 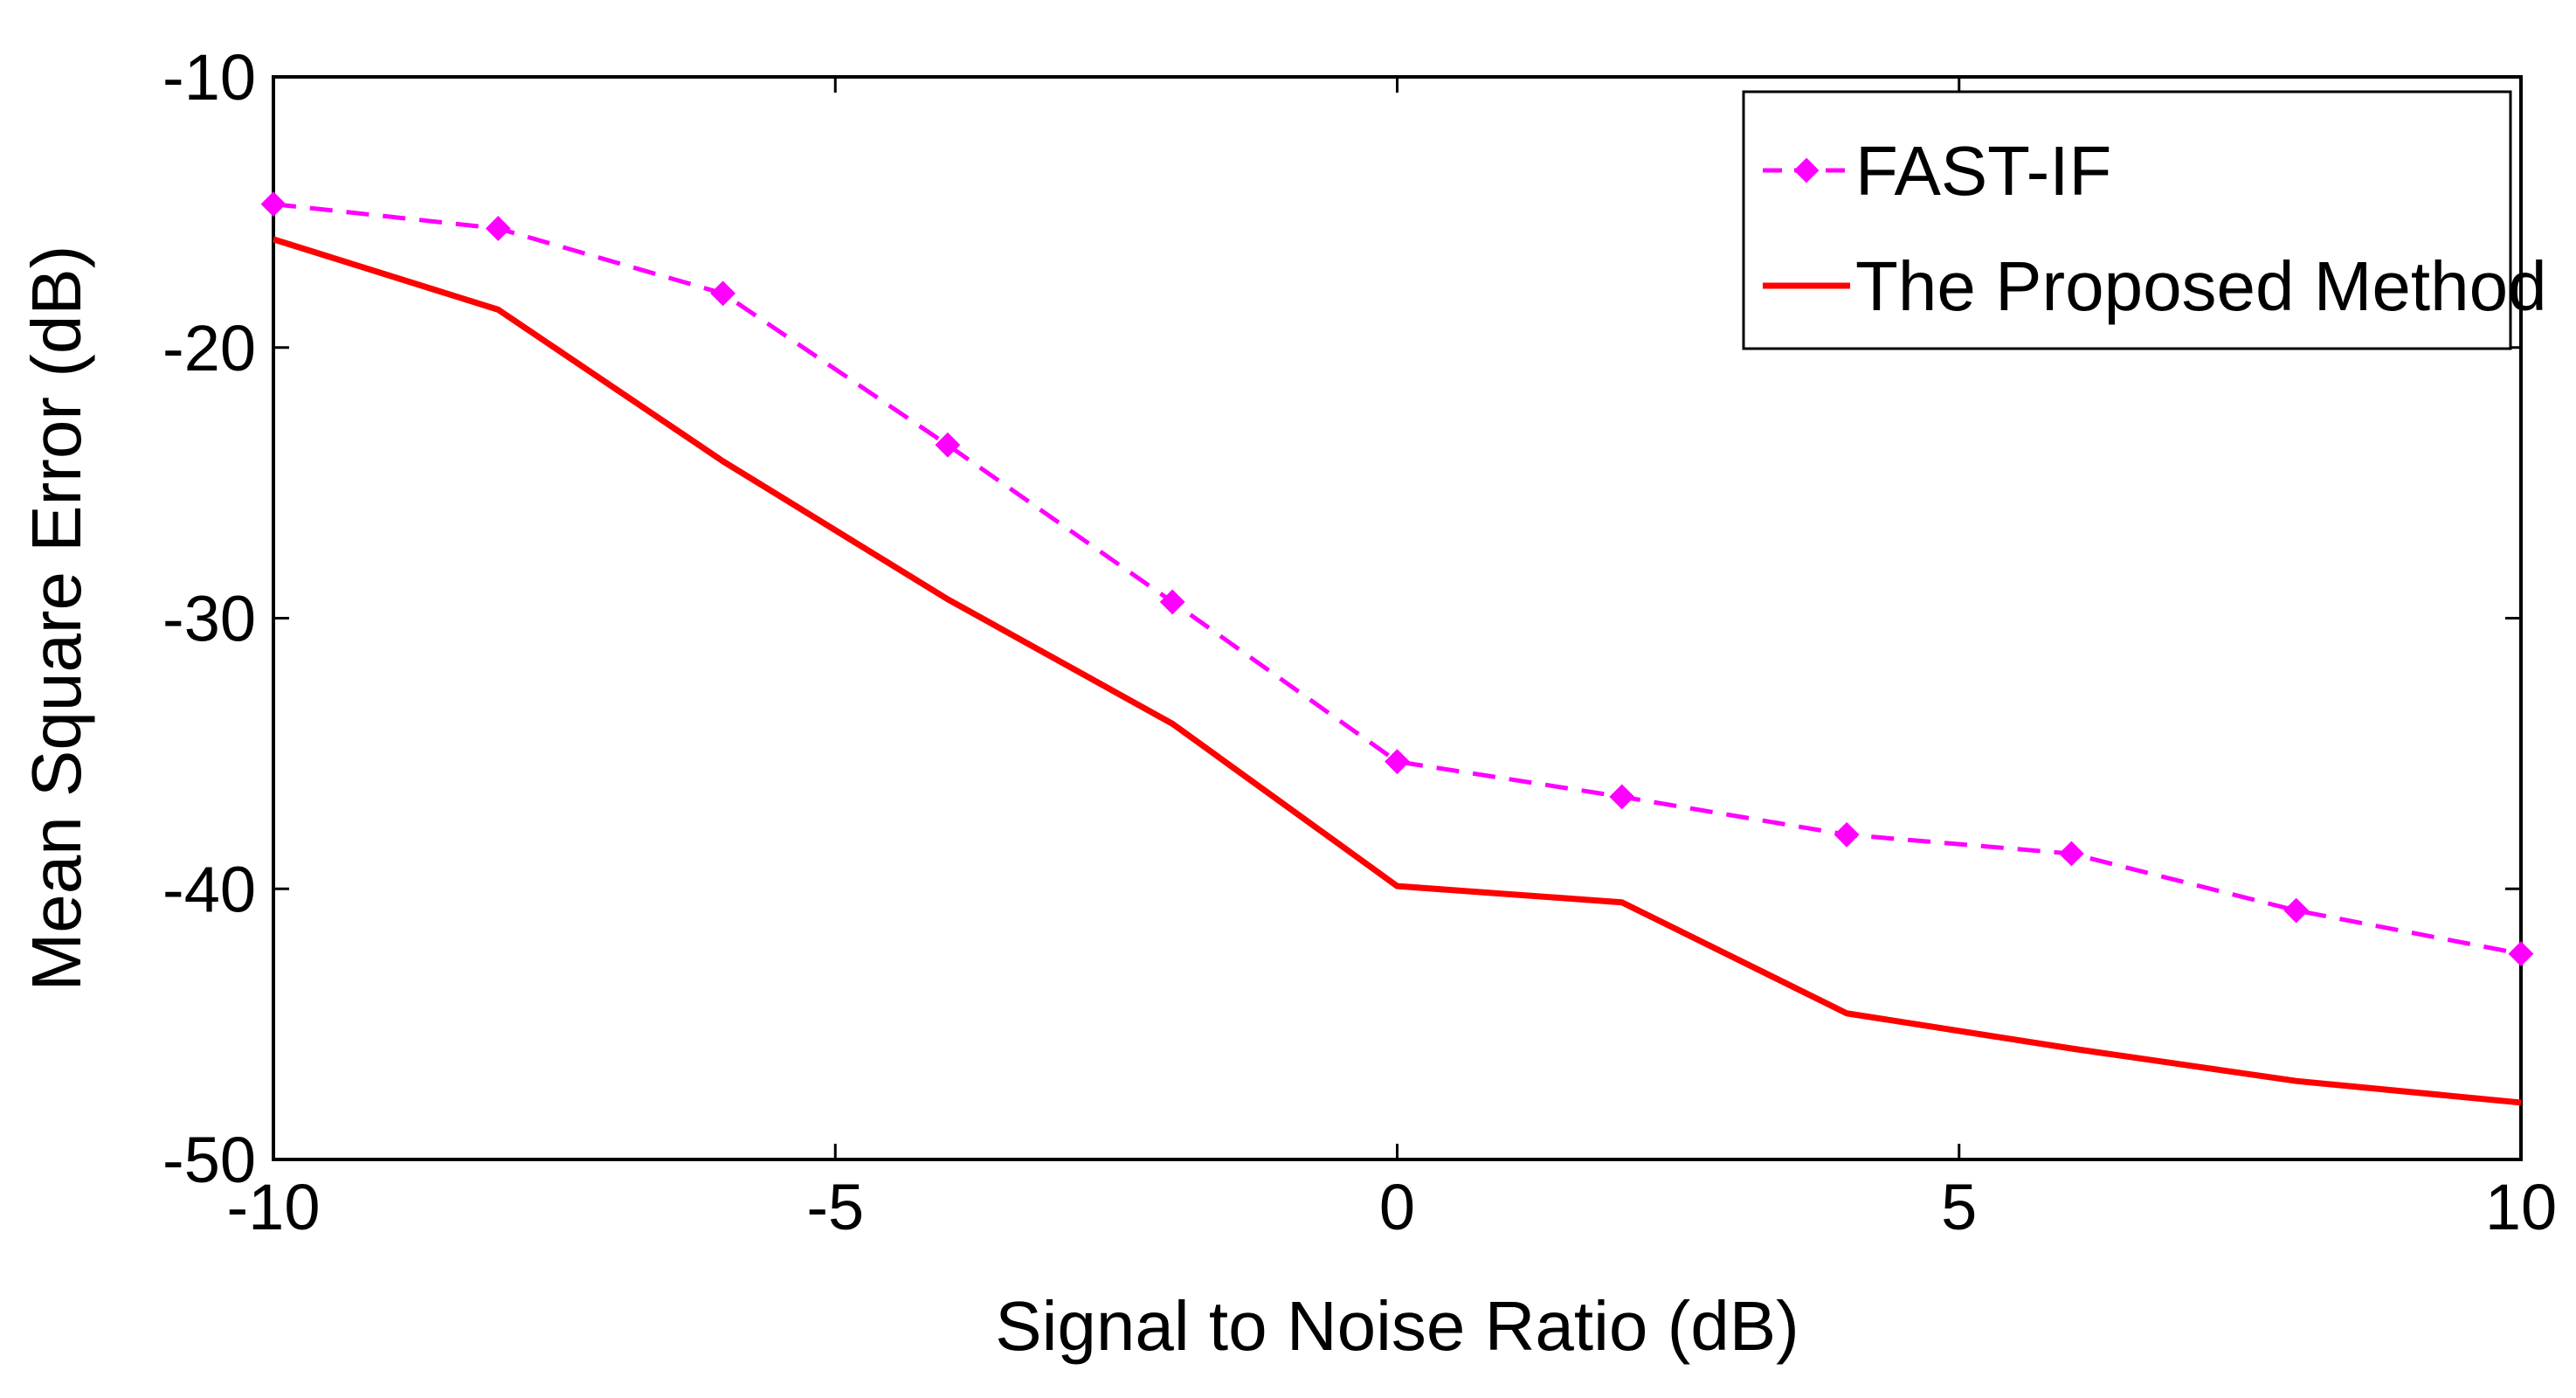 What do you see at coordinates (274, 1207) in the screenshot?
I see `x-tick-label: -10` at bounding box center [274, 1207].